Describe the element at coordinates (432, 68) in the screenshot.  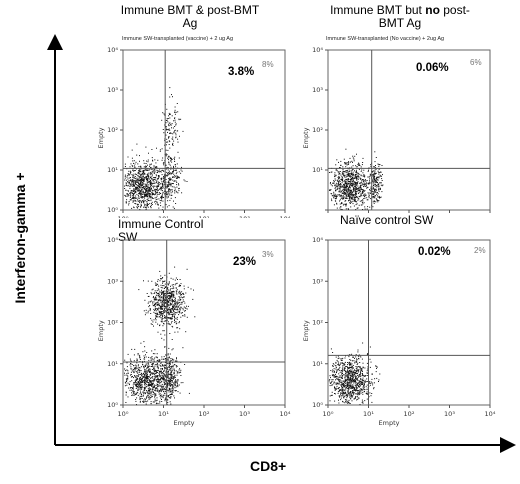
I see `panel-2-percent: 0.06%` at that location.